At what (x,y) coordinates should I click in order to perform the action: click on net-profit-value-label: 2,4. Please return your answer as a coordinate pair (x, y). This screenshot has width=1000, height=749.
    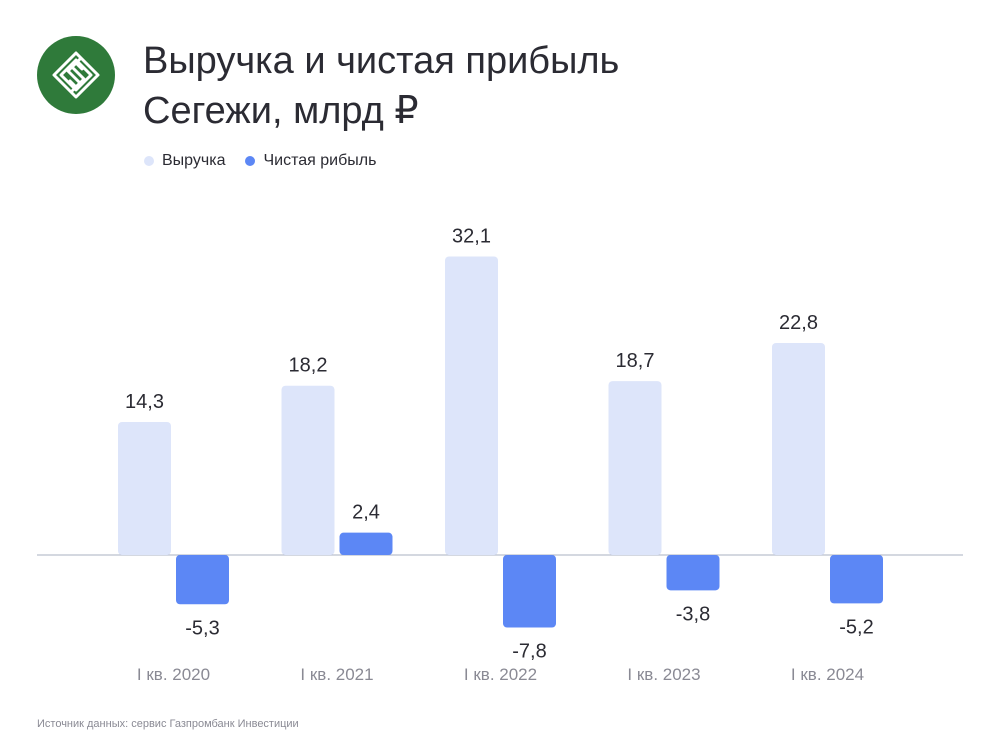
    Looking at the image, I should click on (366, 513).